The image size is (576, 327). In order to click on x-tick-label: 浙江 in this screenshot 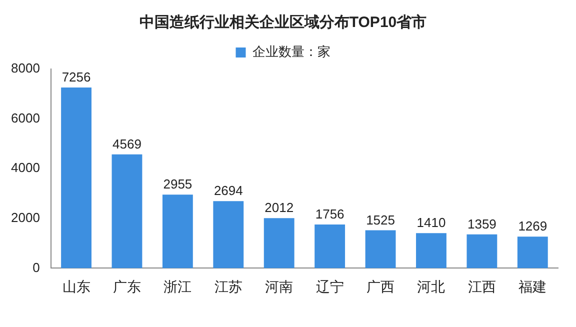, I will do `click(178, 286)`.